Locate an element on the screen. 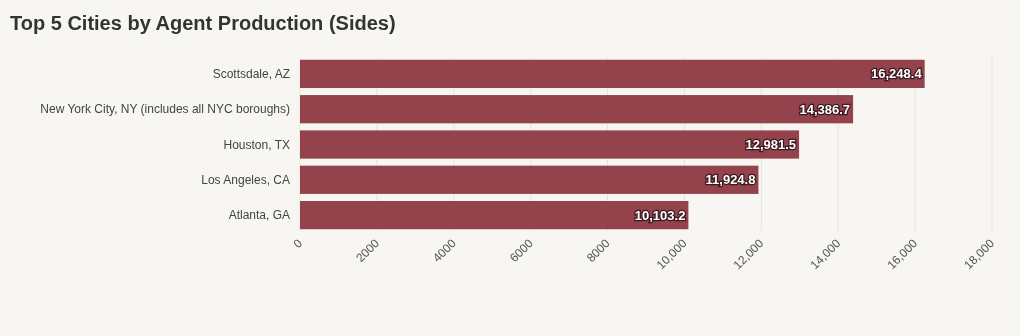 This screenshot has width=1020, height=336. data-label: 10,103.2 is located at coordinates (660, 215).